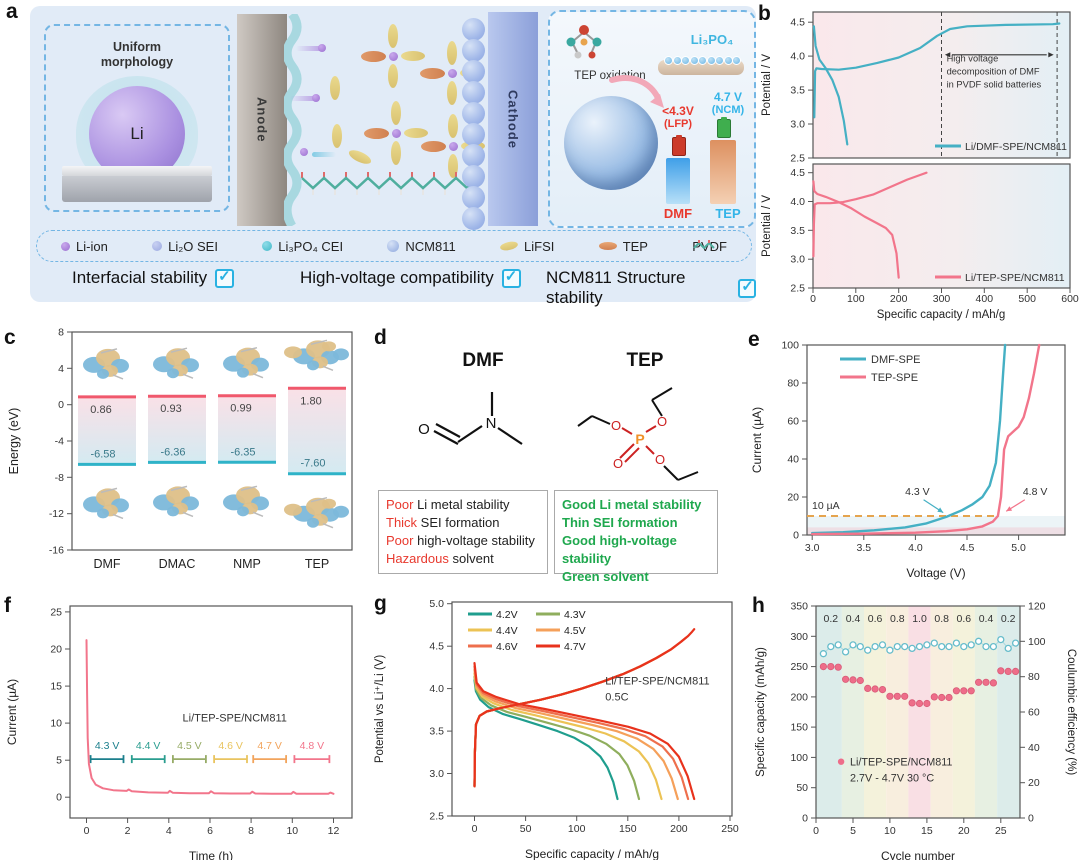 The width and height of the screenshot is (1080, 860). I want to click on svg-text: TEP-SPE, so click(894, 378).